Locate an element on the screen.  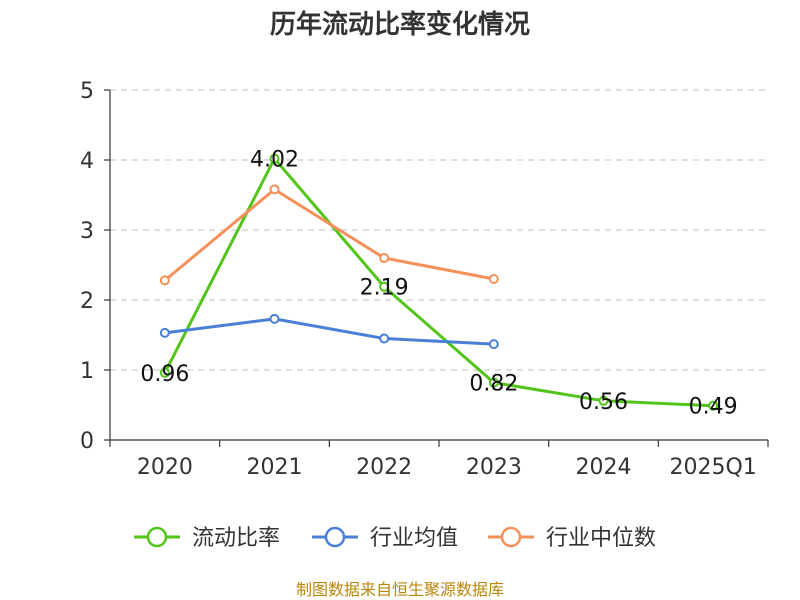
data-label: 0.96 is located at coordinates (164, 374).